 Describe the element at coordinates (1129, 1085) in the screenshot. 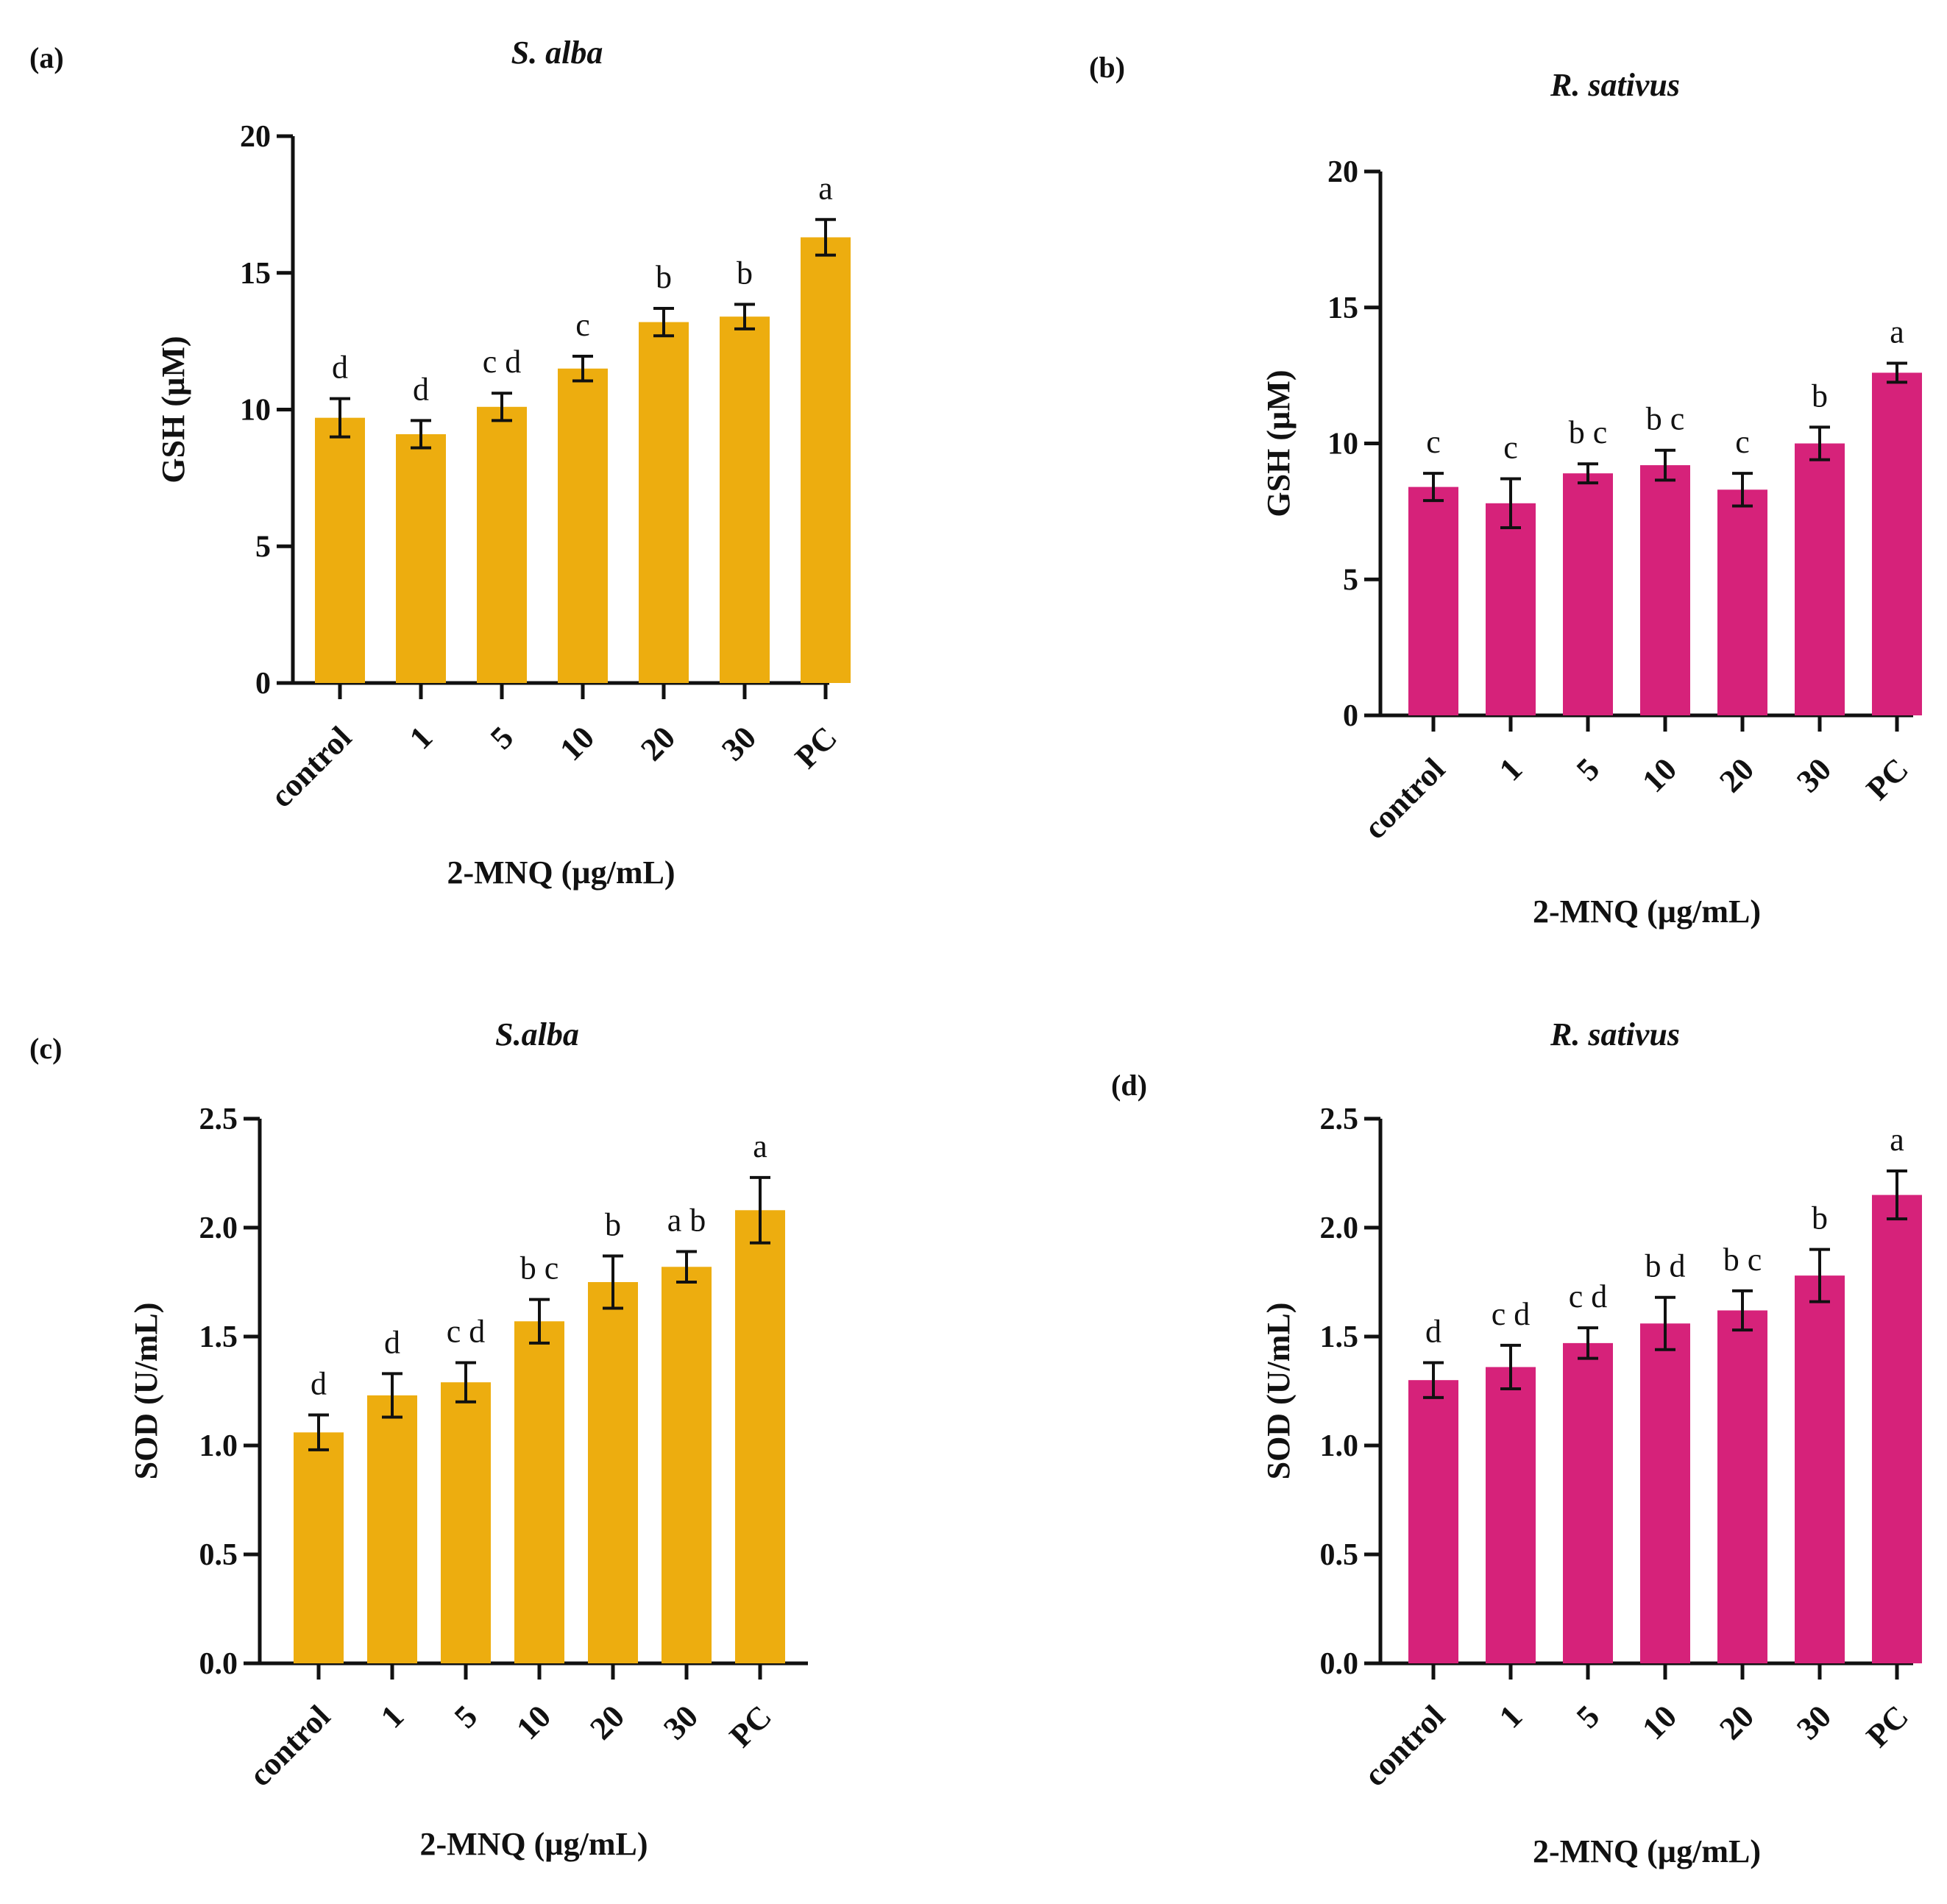

I see `panel-label: (d)` at that location.